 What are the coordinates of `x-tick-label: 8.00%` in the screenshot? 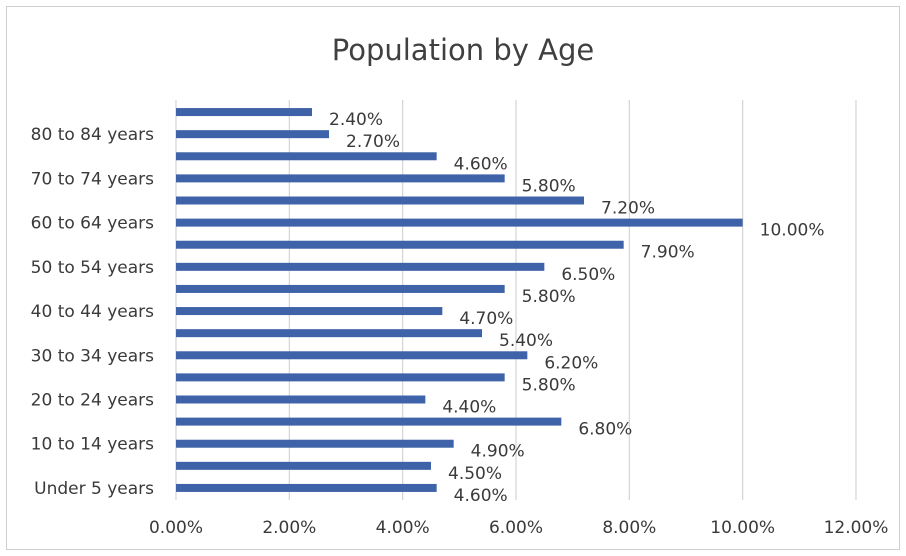 It's located at (629, 528).